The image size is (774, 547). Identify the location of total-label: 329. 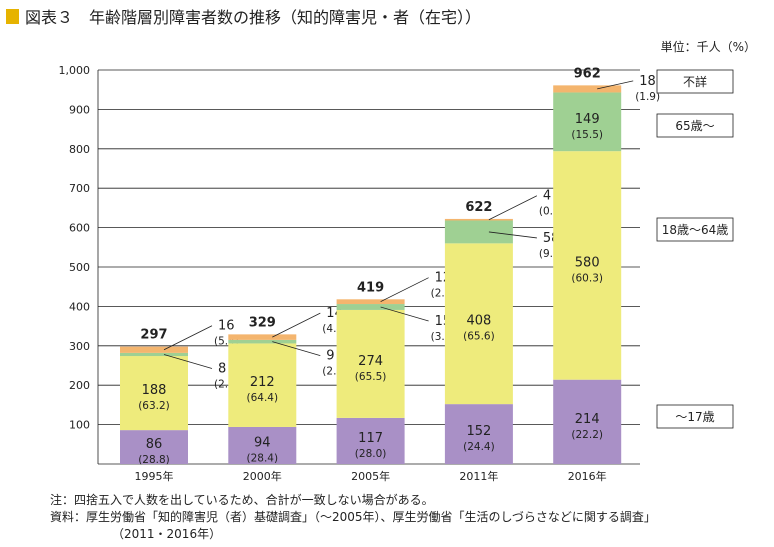
(262, 322).